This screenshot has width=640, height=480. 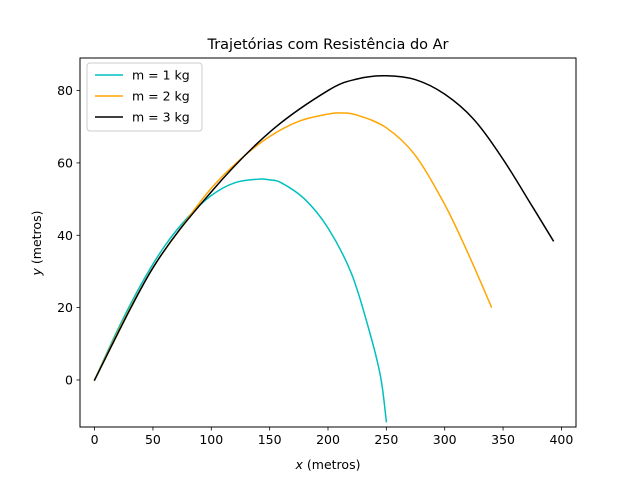 What do you see at coordinates (161, 75) in the screenshot?
I see `legend-label-1: m = 1 kg` at bounding box center [161, 75].